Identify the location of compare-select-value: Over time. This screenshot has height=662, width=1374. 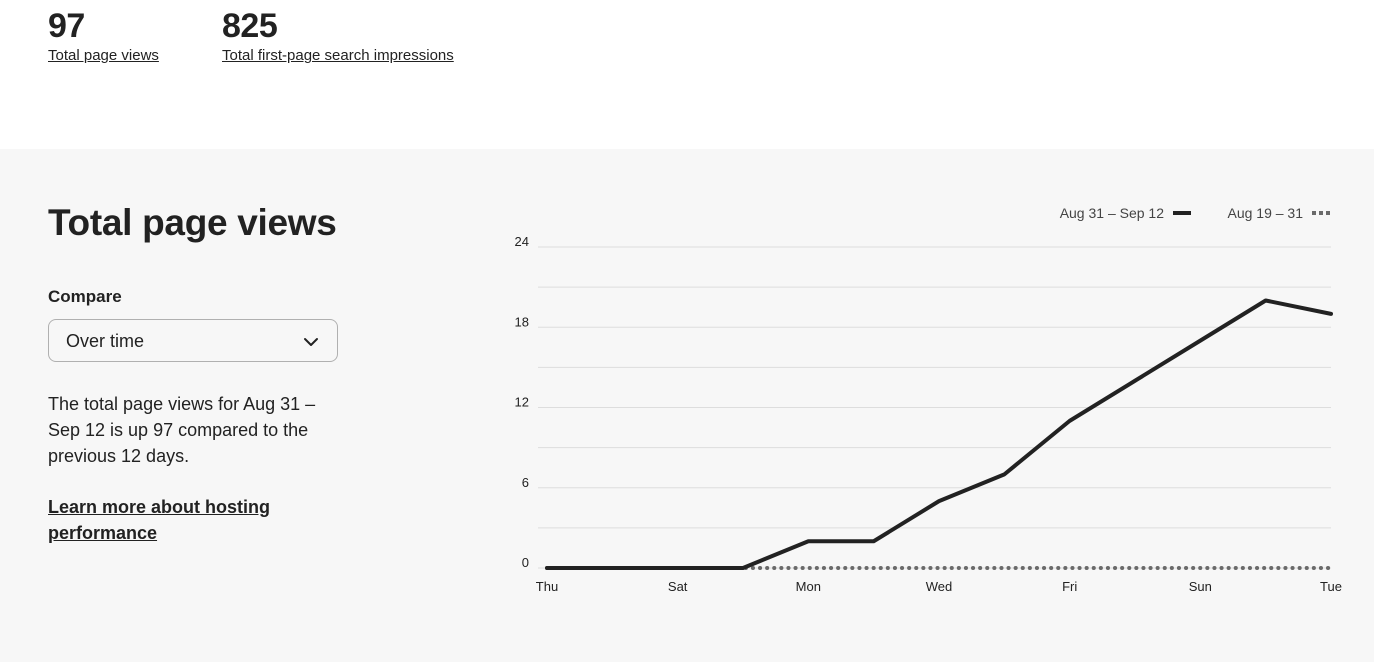
(105, 341).